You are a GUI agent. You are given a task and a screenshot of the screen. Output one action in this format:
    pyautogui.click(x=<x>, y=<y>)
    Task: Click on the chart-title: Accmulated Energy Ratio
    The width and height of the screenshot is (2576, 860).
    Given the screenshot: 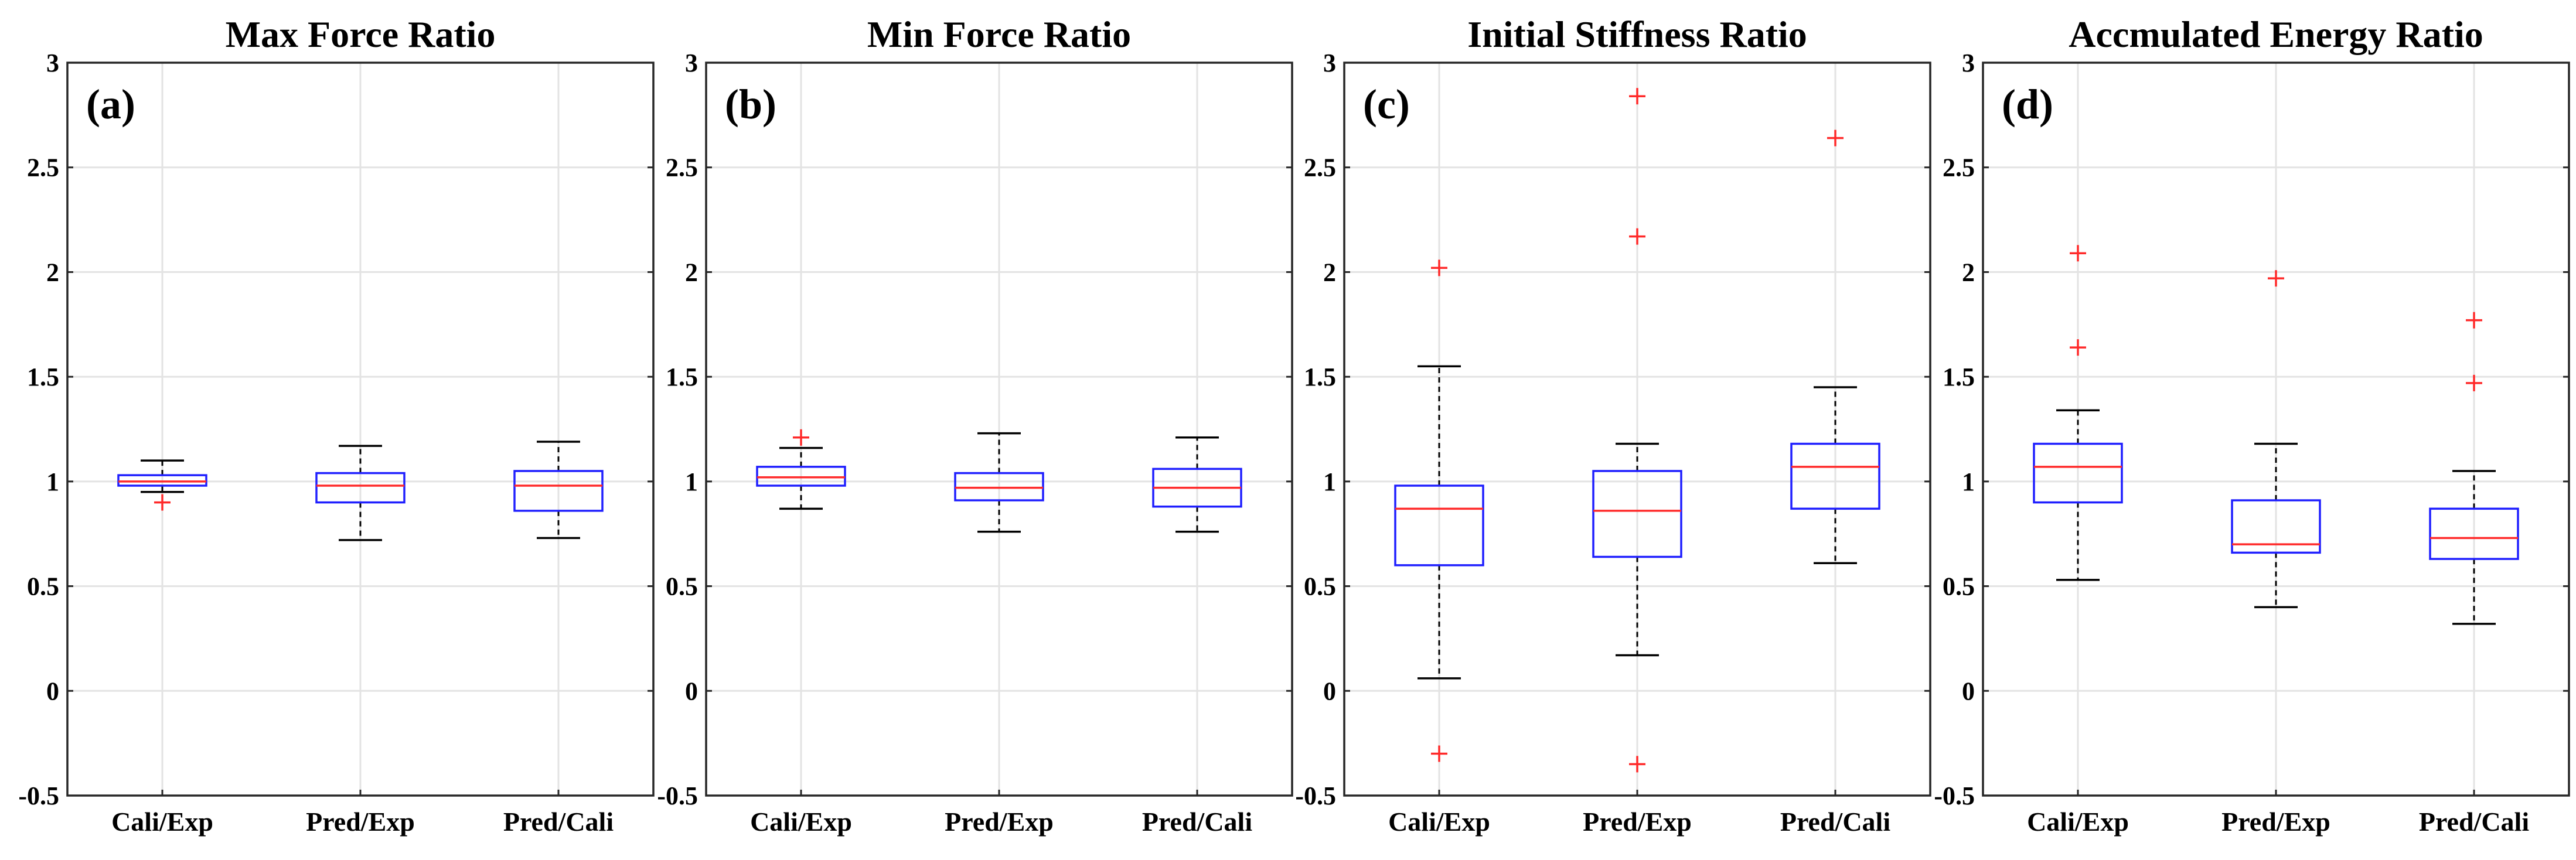 What is the action you would take?
    pyautogui.click(x=2276, y=34)
    